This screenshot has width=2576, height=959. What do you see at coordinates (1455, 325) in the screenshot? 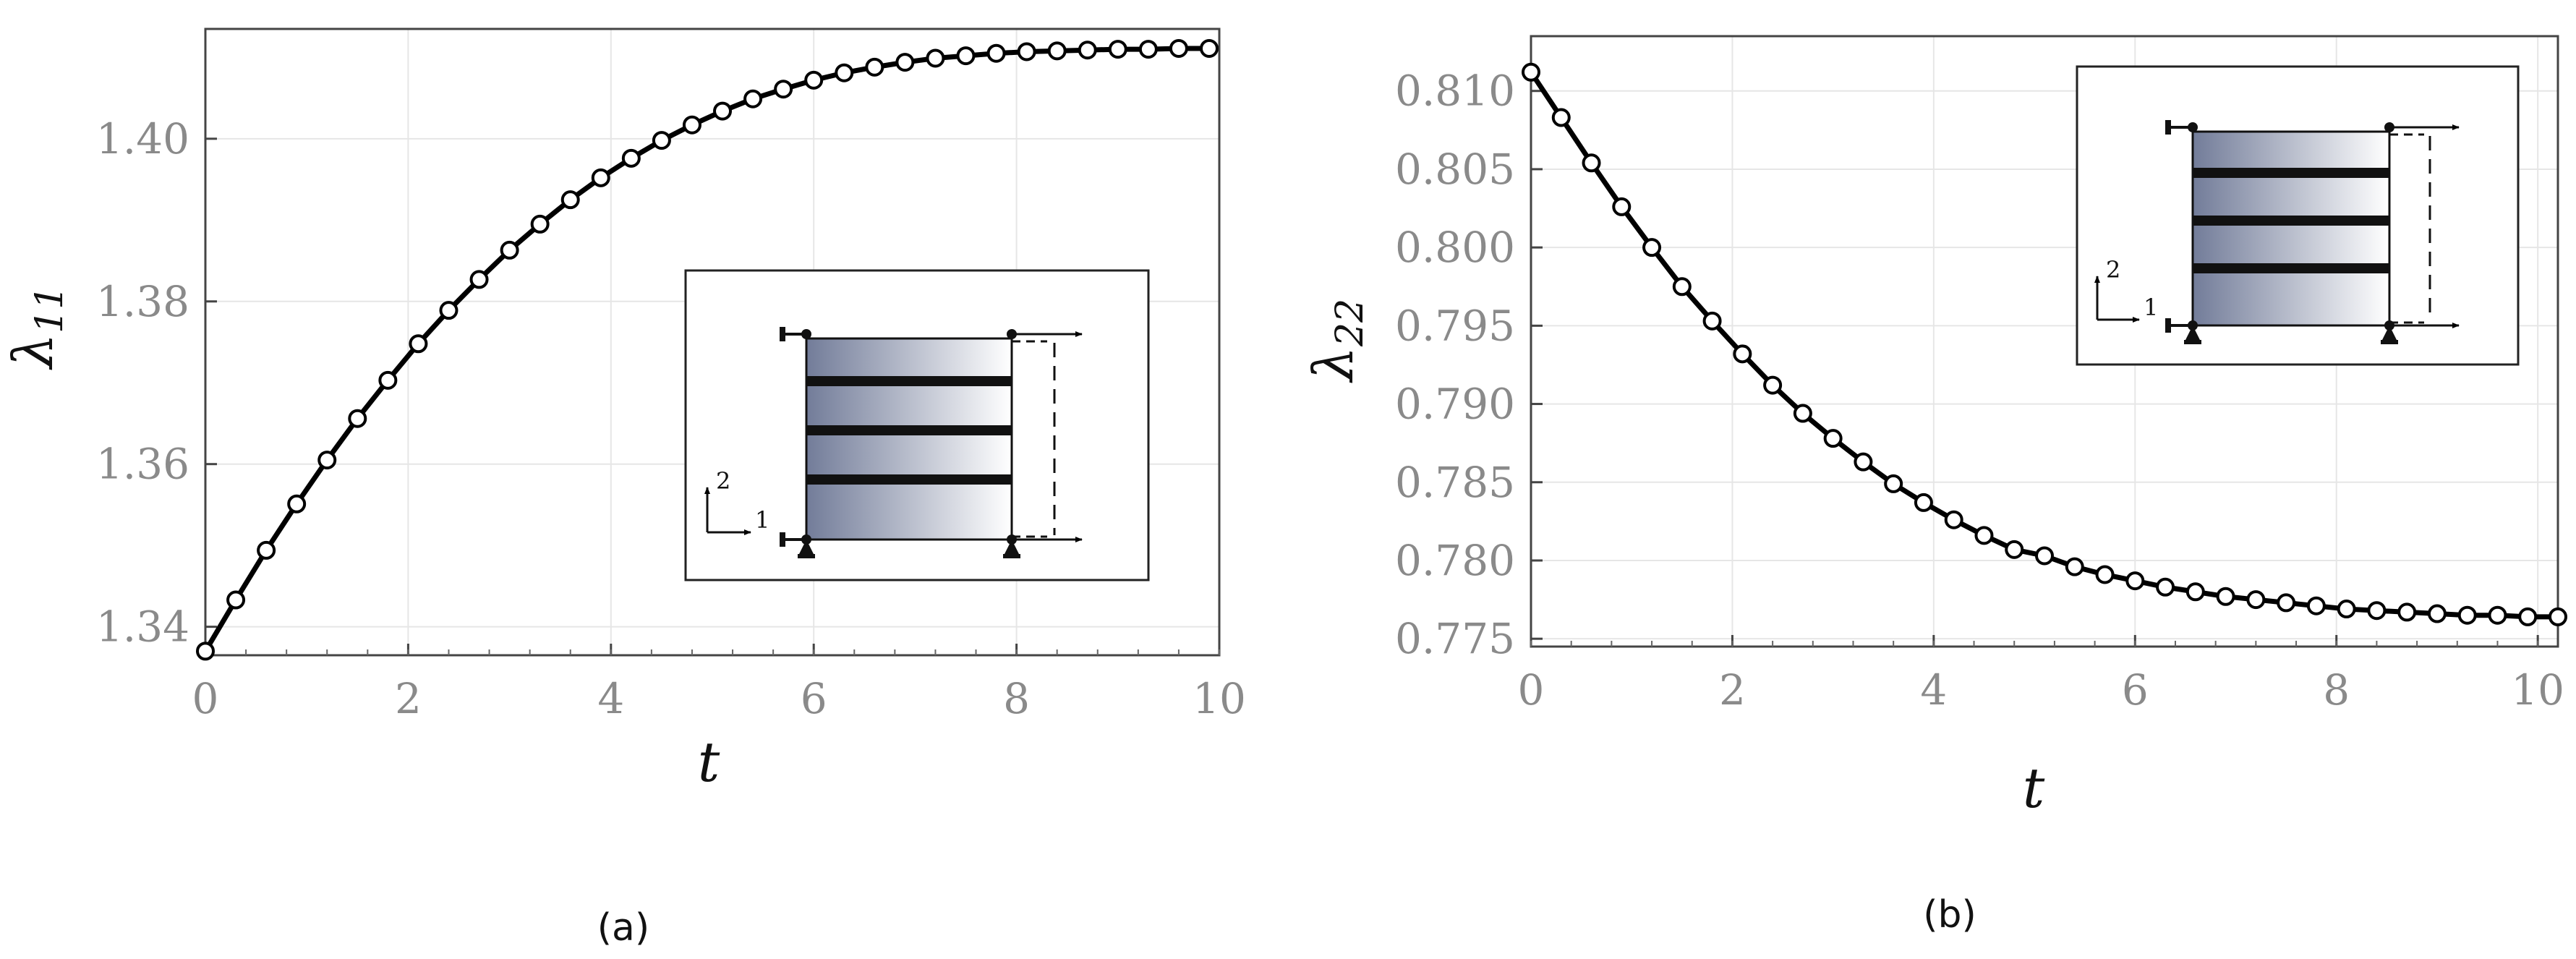
I see `y-tick-label: 0.795` at bounding box center [1455, 325].